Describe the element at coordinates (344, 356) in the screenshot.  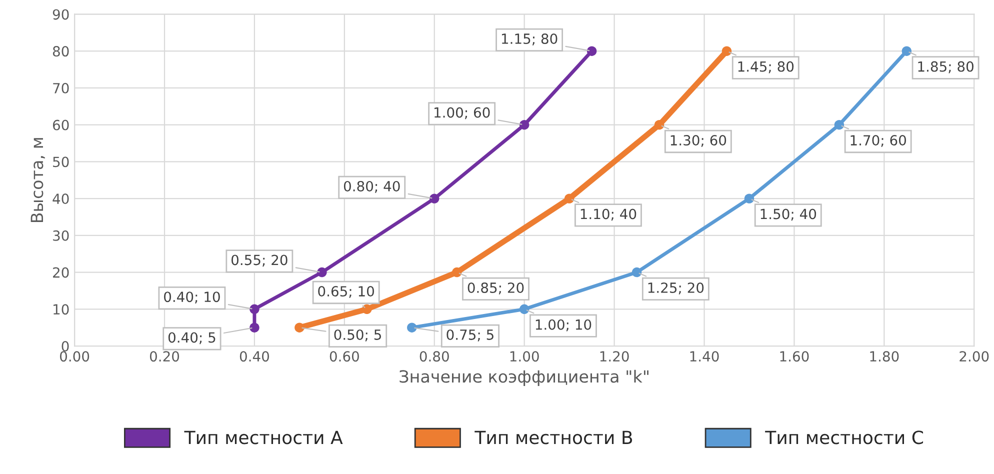
I see `x-tick-label: 0.60` at that location.